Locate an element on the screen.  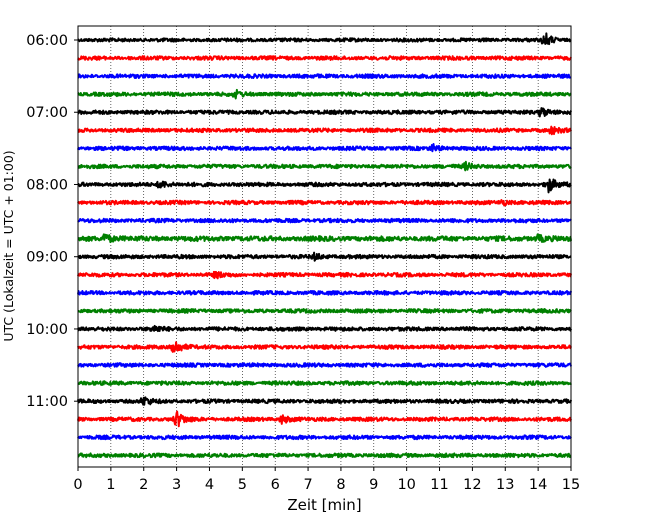
x-tick-label: 8 is located at coordinates (340, 485).